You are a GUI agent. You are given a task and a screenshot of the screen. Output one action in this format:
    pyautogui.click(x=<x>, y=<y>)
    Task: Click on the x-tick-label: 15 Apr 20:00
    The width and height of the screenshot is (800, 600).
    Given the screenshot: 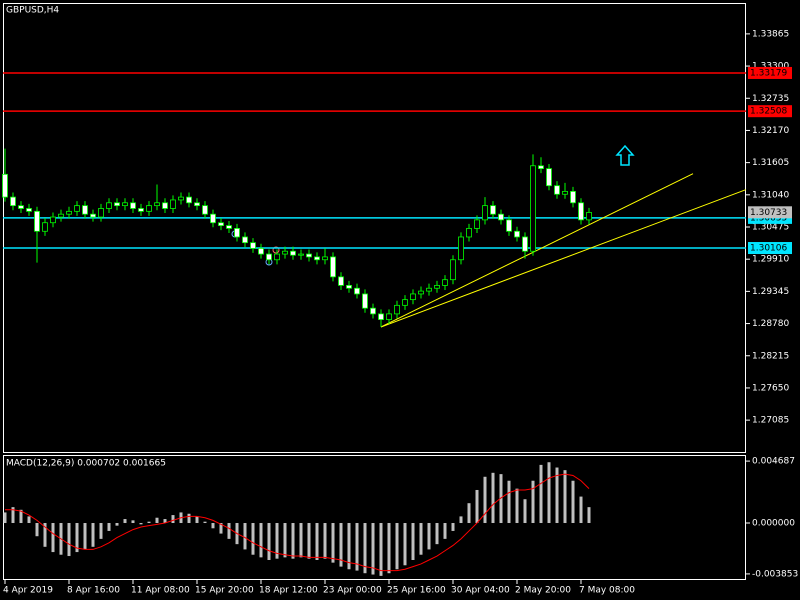 What is the action you would take?
    pyautogui.click(x=224, y=591)
    